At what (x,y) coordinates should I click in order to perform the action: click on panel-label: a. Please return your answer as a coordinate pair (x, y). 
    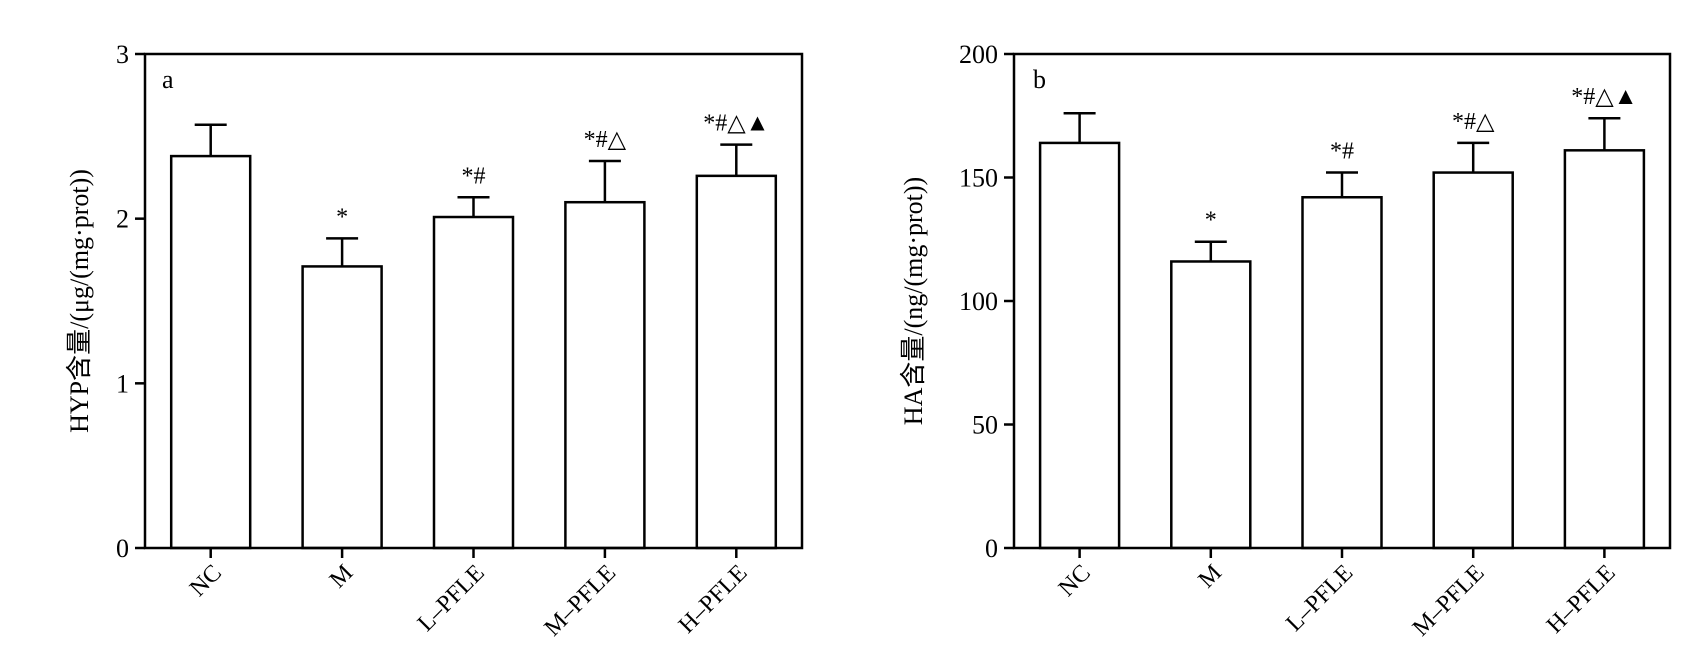
    Looking at the image, I should click on (168, 79).